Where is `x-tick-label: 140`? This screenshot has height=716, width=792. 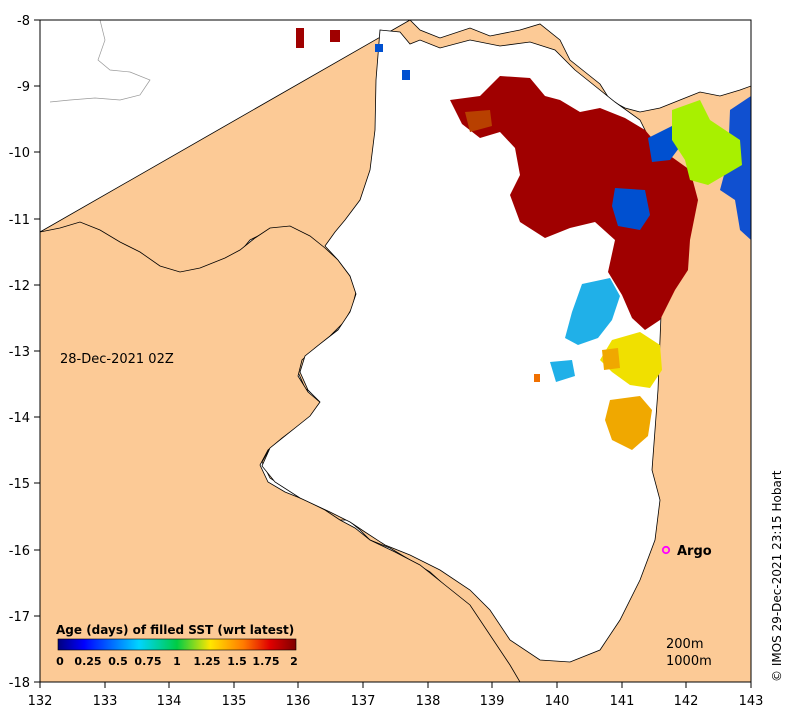 x-tick-label: 140 is located at coordinates (557, 701).